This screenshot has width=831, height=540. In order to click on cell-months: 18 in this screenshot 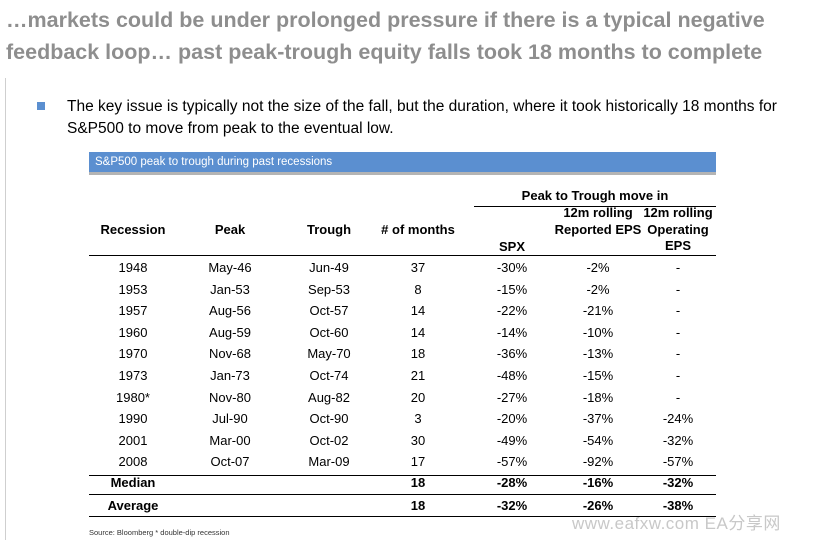, I will do `click(418, 354)`.